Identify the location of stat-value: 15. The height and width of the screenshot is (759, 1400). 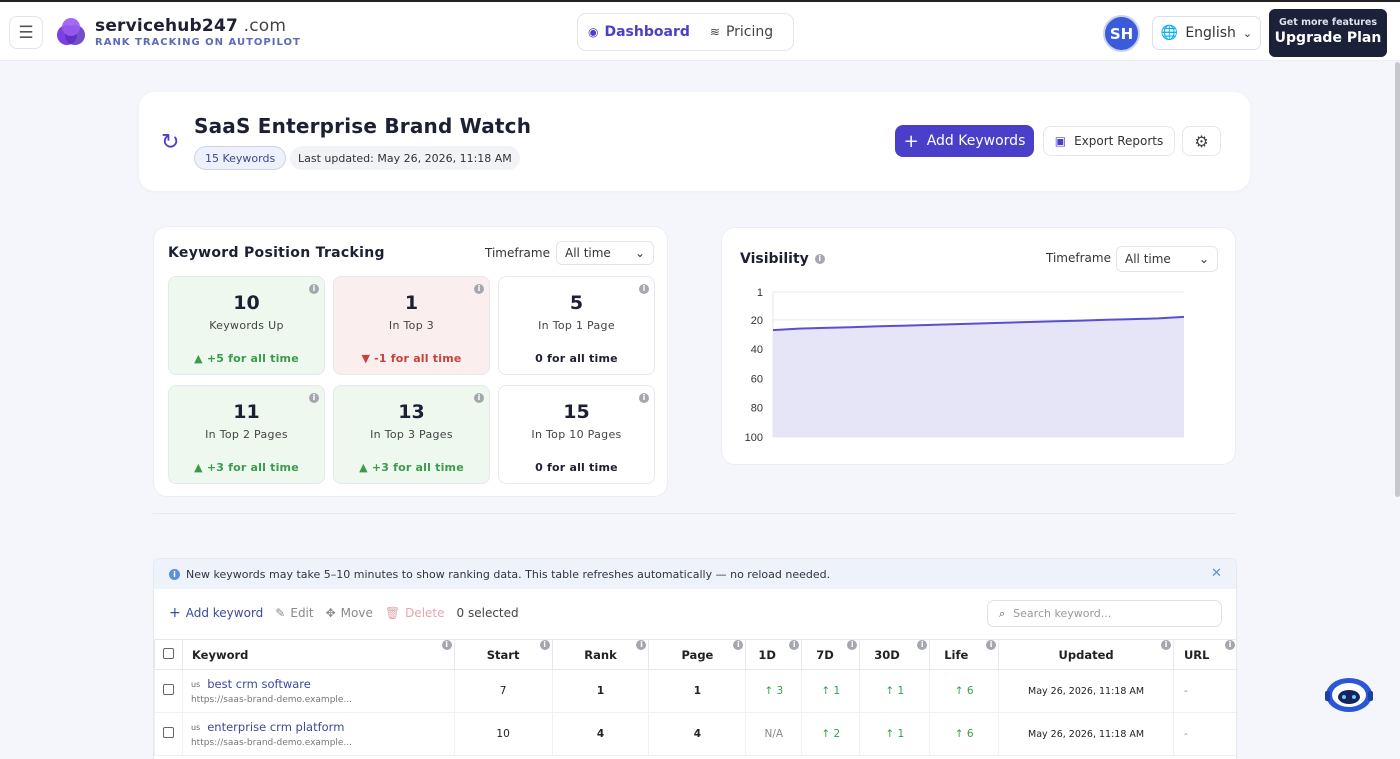
(576, 412).